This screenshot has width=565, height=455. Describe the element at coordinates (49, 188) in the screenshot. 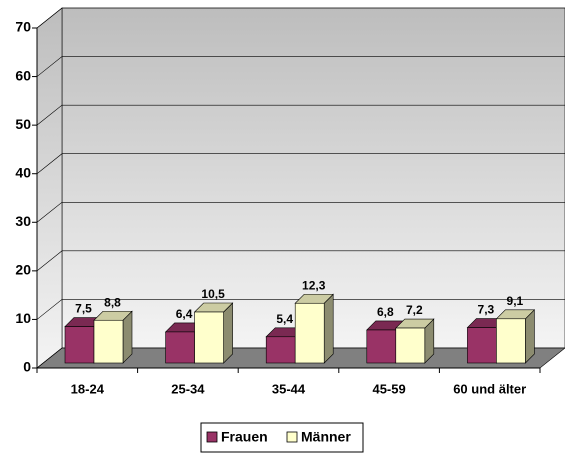

I see `side-wall` at that location.